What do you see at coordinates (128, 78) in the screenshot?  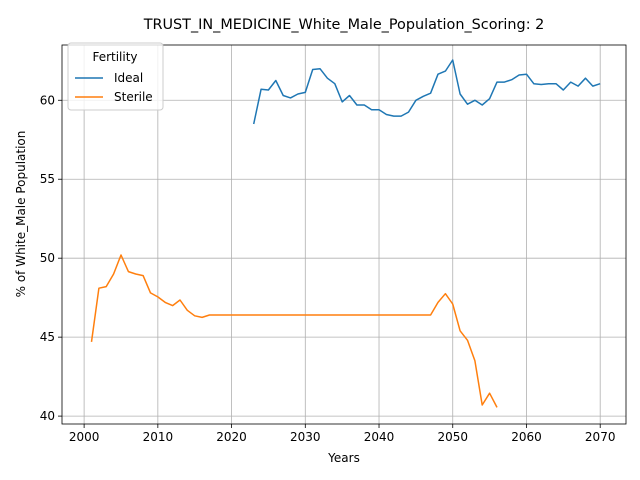 I see `legend-label-ideal: Ideal` at bounding box center [128, 78].